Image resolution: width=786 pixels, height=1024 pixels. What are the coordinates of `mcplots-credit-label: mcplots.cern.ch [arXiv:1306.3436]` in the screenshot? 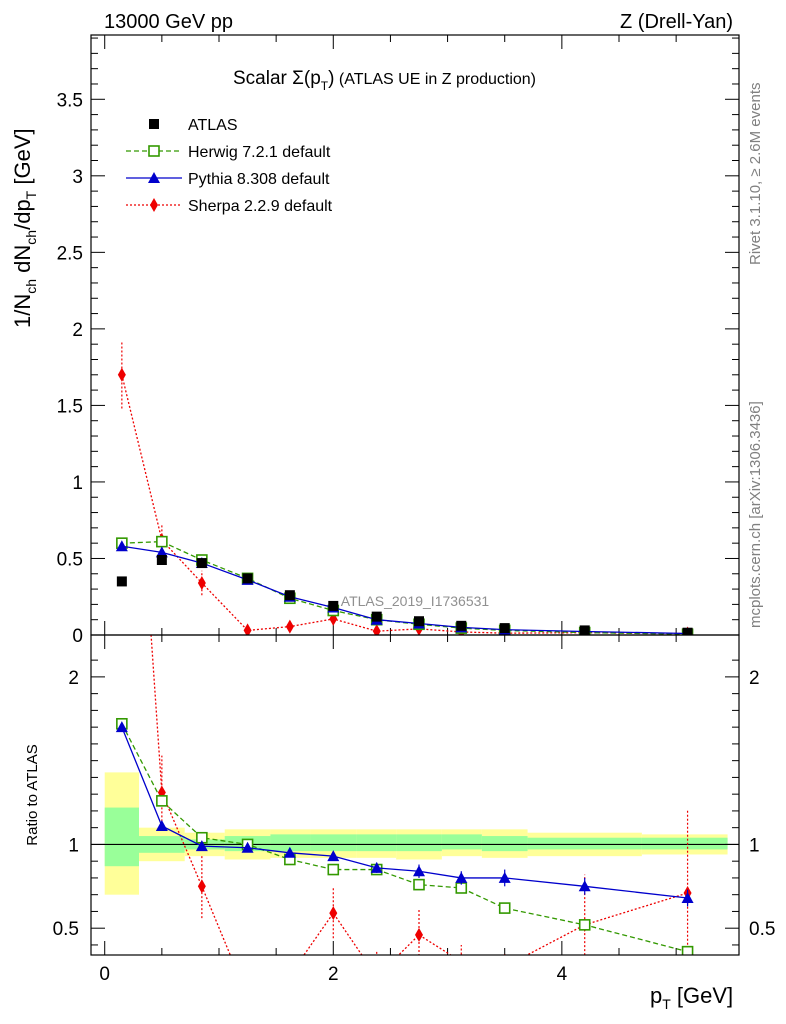 It's located at (755, 514).